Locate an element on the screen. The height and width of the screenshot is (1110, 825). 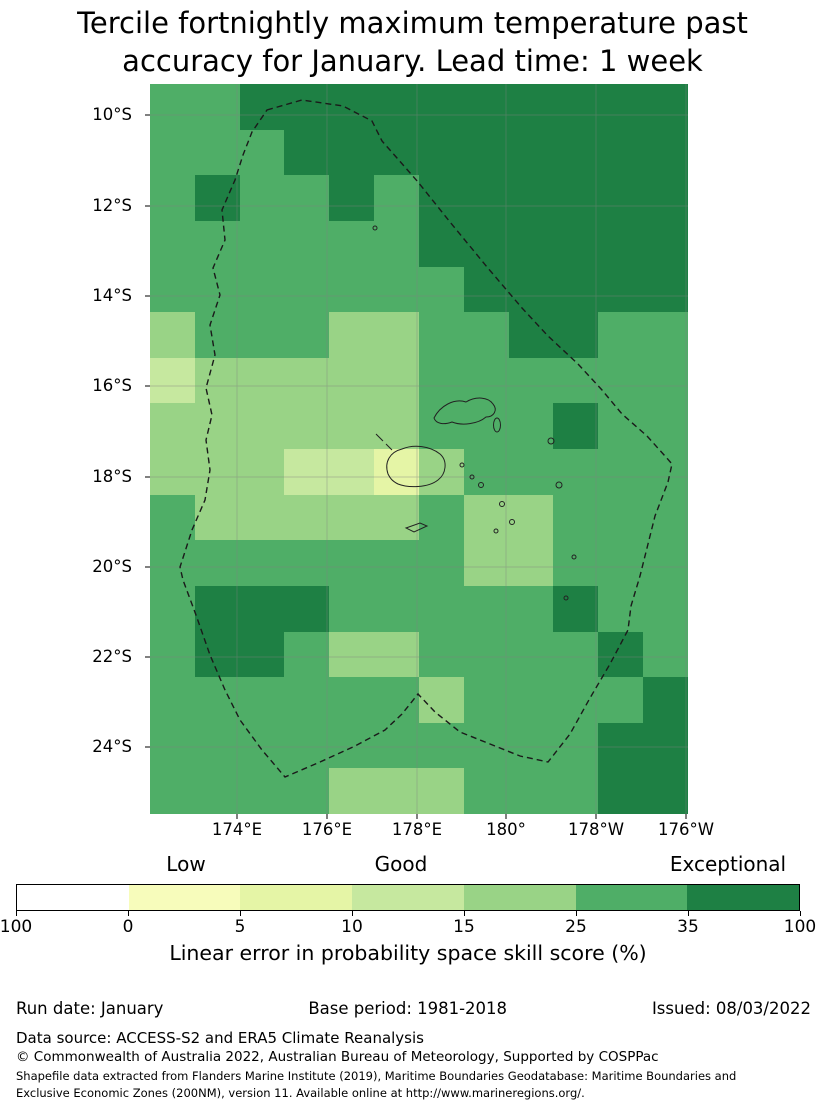
taveuni-island is located at coordinates (497, 425).